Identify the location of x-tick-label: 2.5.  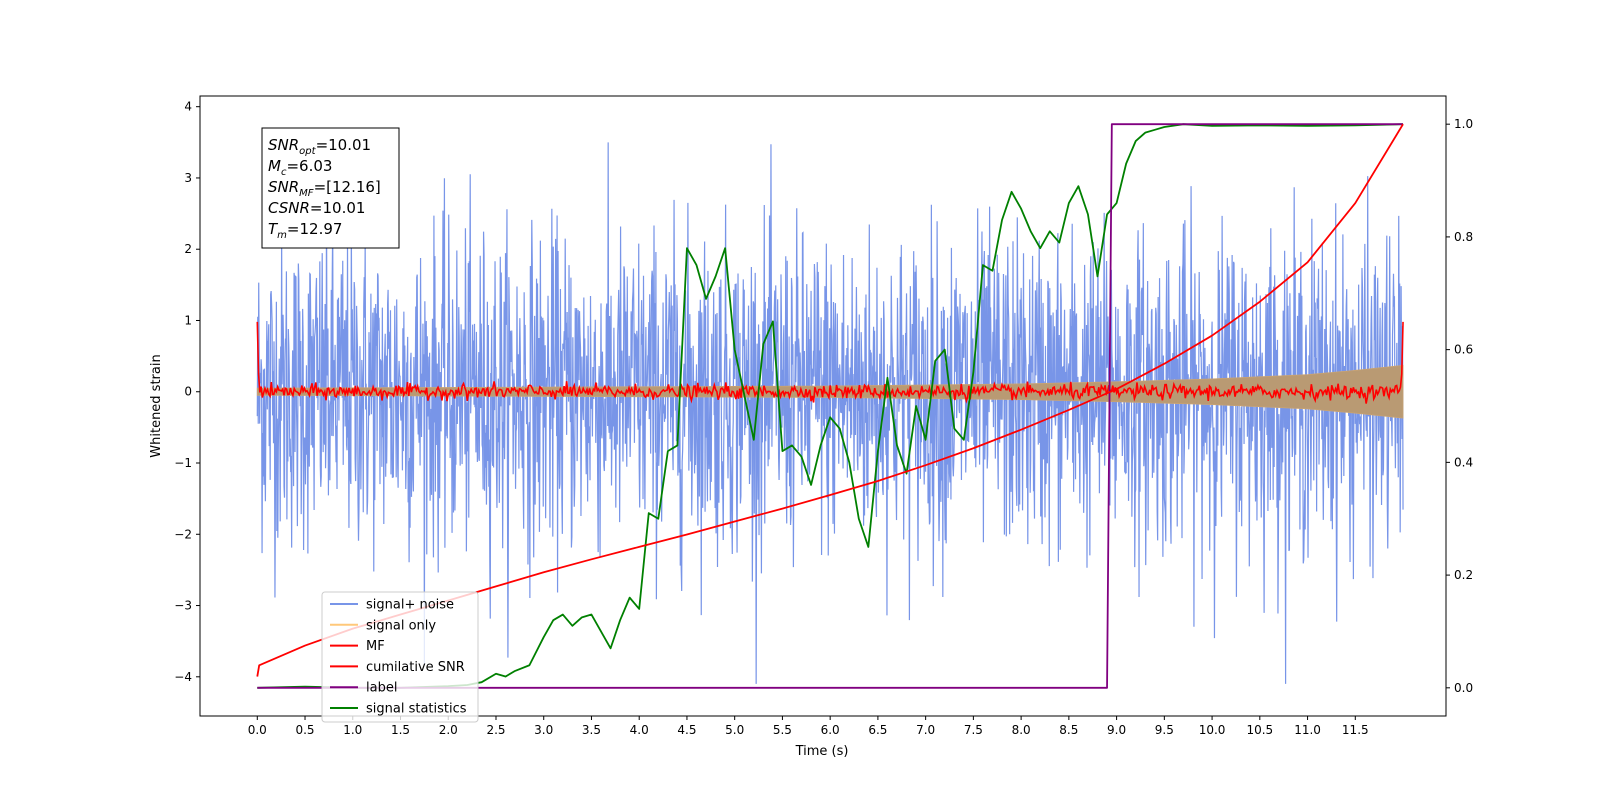
(495, 730).